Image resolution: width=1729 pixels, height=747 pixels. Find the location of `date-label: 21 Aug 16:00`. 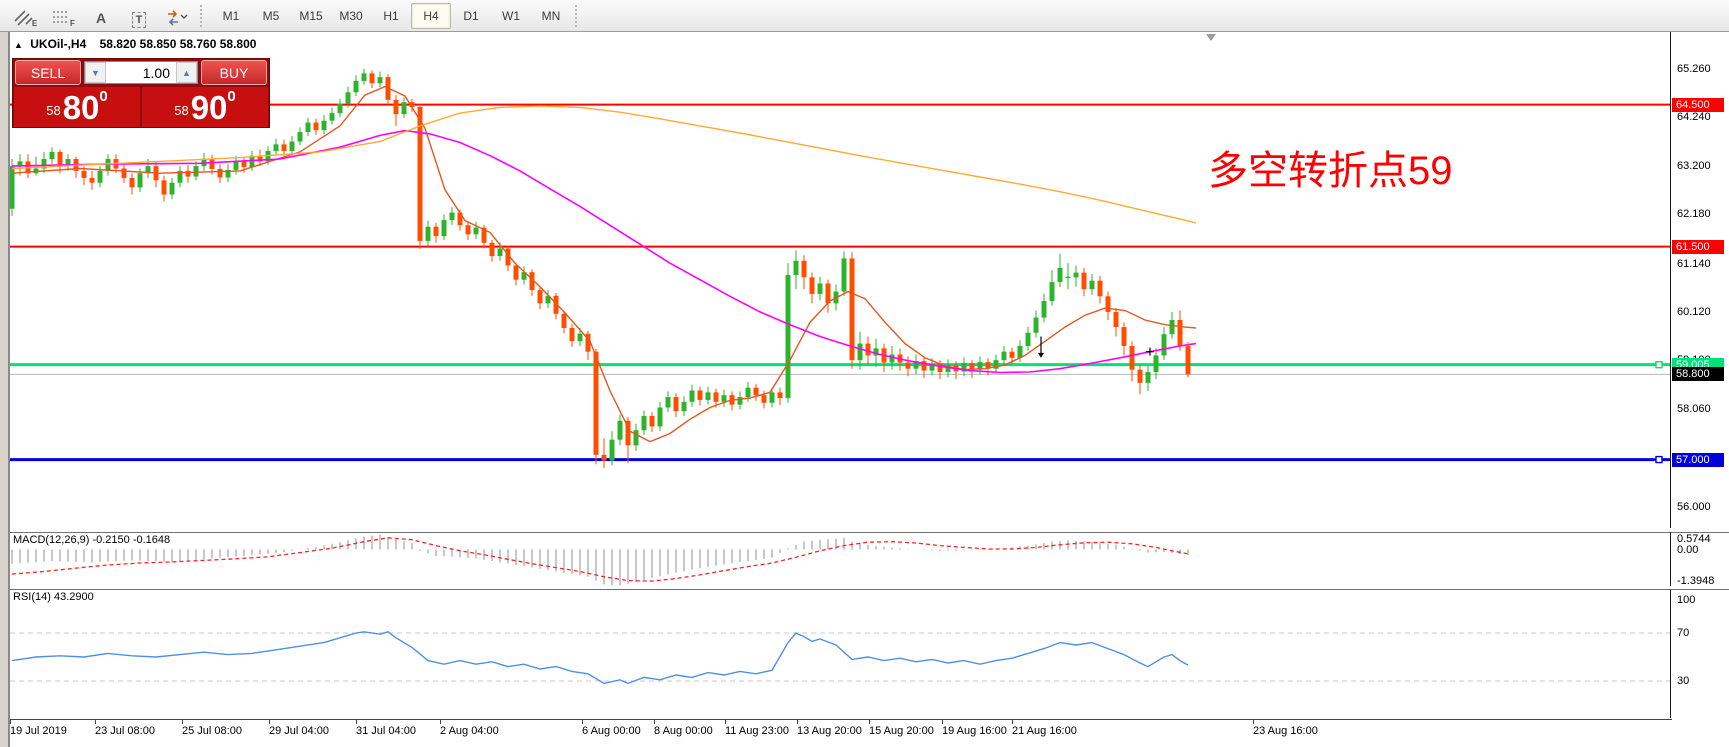

date-label: 21 Aug 16:00 is located at coordinates (1044, 731).